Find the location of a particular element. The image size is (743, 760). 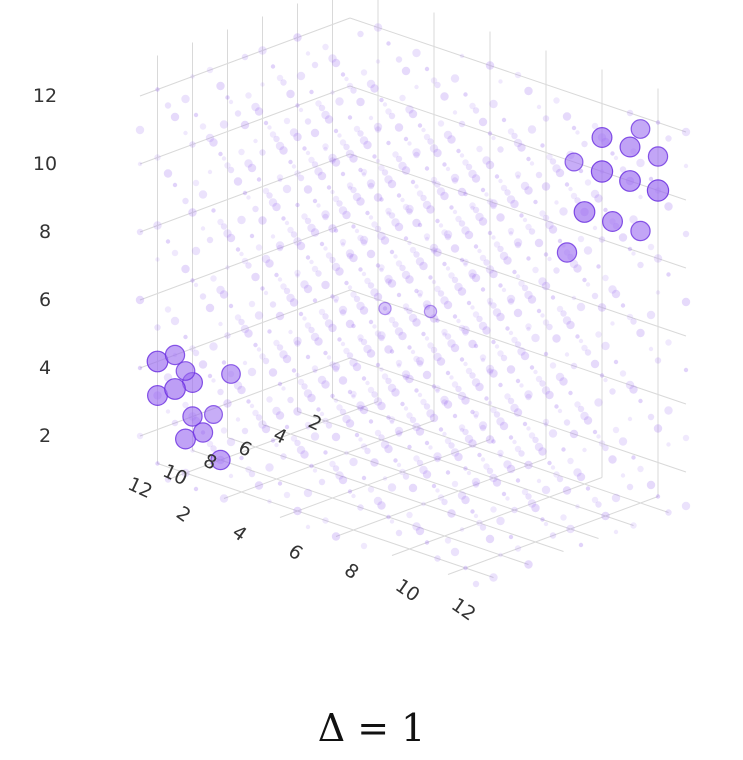

z-tick-label: 2 is located at coordinates (45, 436).